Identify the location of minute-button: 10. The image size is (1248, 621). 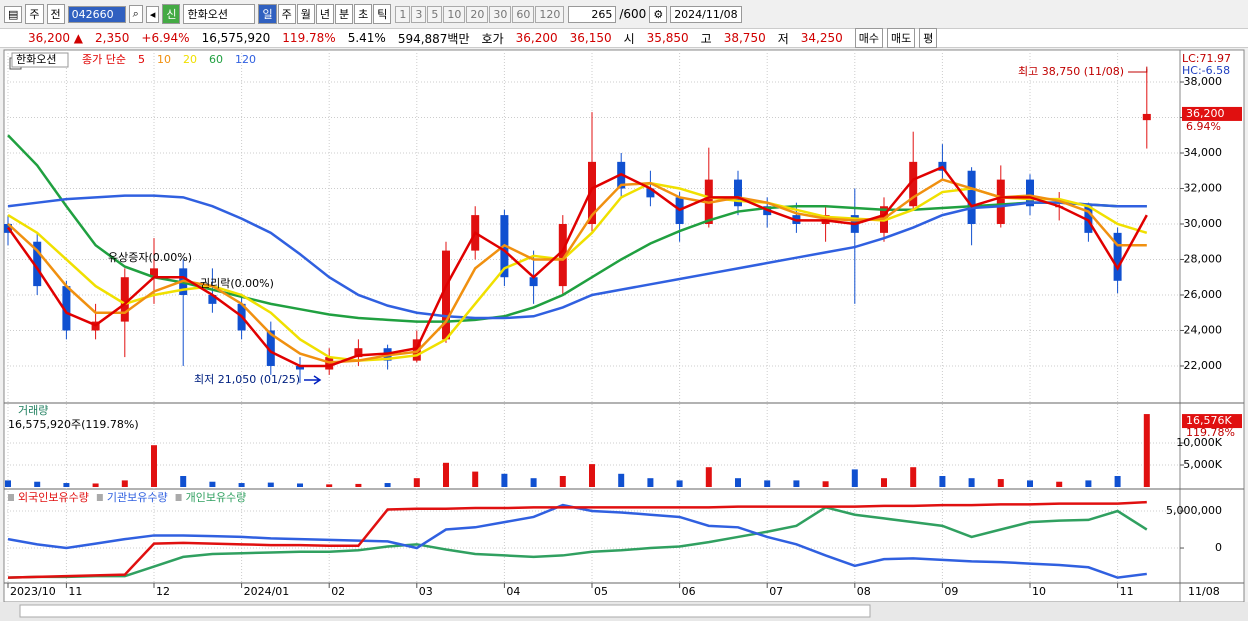
(454, 14).